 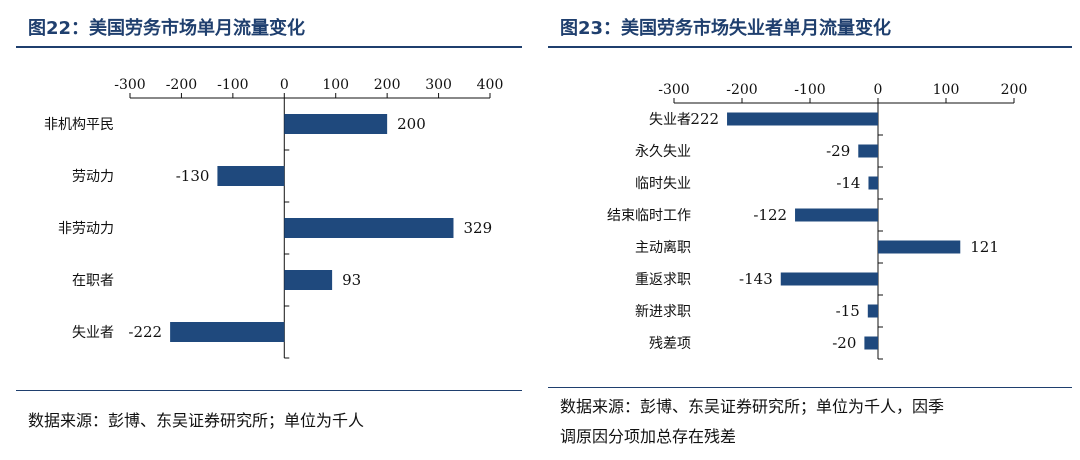 I want to click on figure-22-title: 图22：美国劳务市场单月流量变化, so click(x=167, y=28).